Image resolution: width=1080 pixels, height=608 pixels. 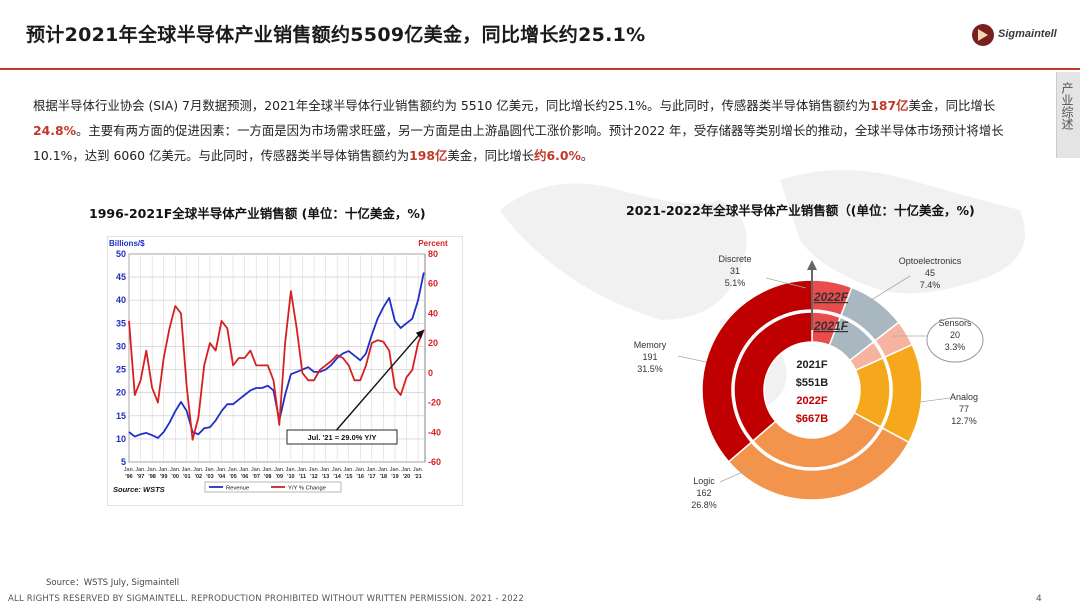 What do you see at coordinates (121, 439) in the screenshot?
I see `left-tick-label: 10` at bounding box center [121, 439].